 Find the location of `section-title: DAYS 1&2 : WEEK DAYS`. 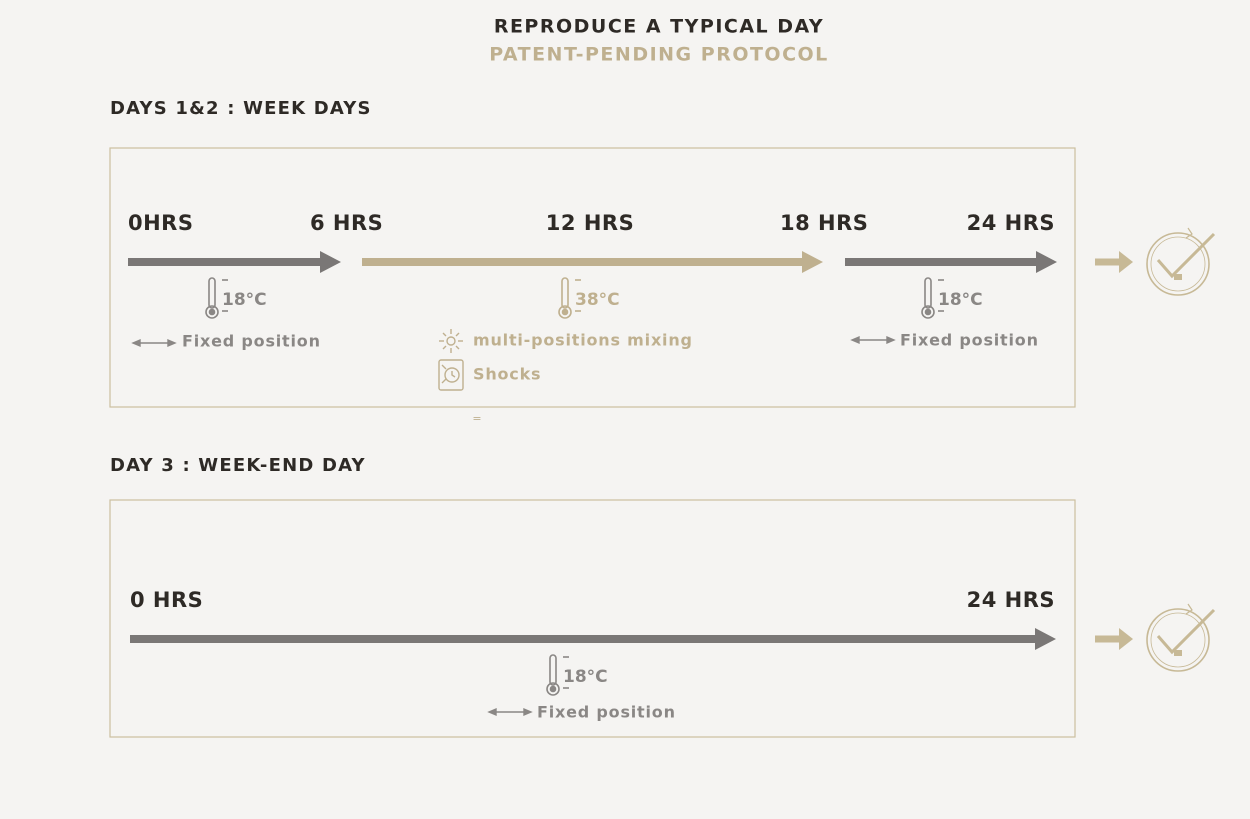

section-title: DAYS 1&2 : WEEK DAYS is located at coordinates (241, 108).